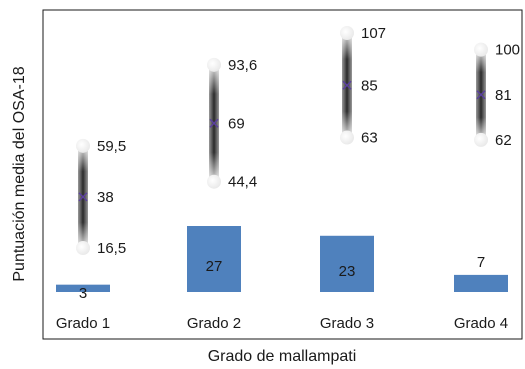 The height and width of the screenshot is (369, 525). What do you see at coordinates (214, 323) in the screenshot?
I see `category-tick-label: Grado 2` at bounding box center [214, 323].